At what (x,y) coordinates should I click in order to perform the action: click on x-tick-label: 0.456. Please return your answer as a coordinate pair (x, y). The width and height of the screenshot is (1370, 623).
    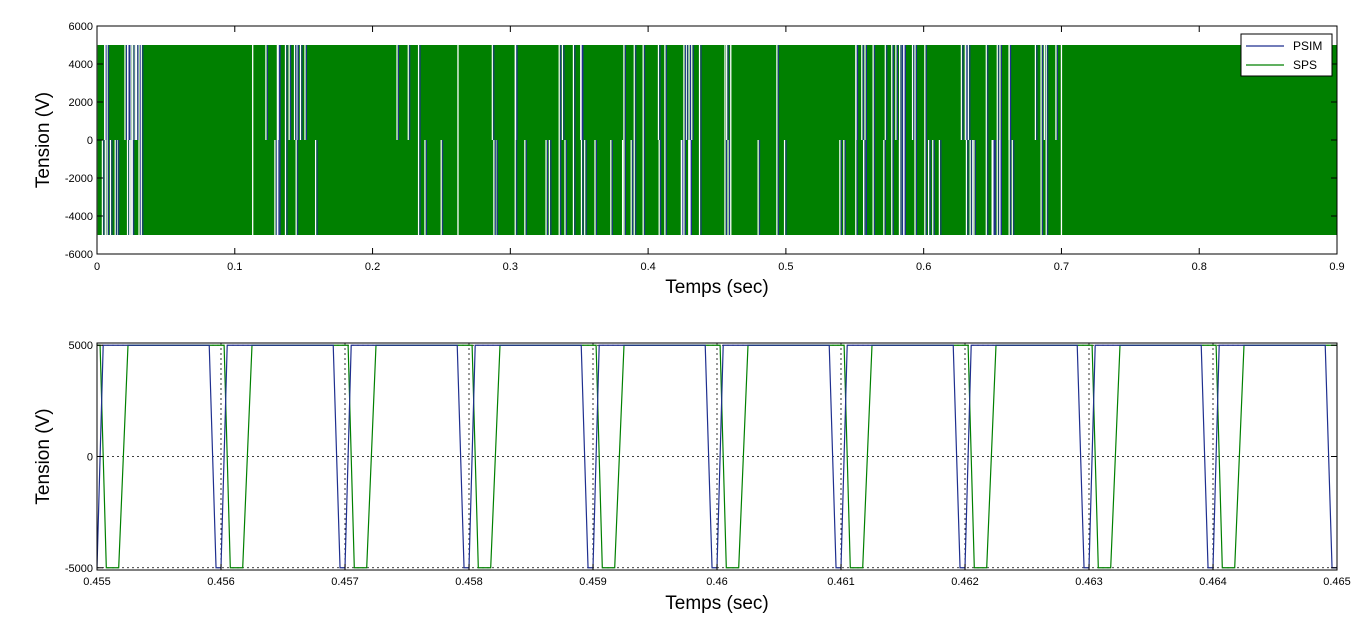
    Looking at the image, I should click on (221, 582).